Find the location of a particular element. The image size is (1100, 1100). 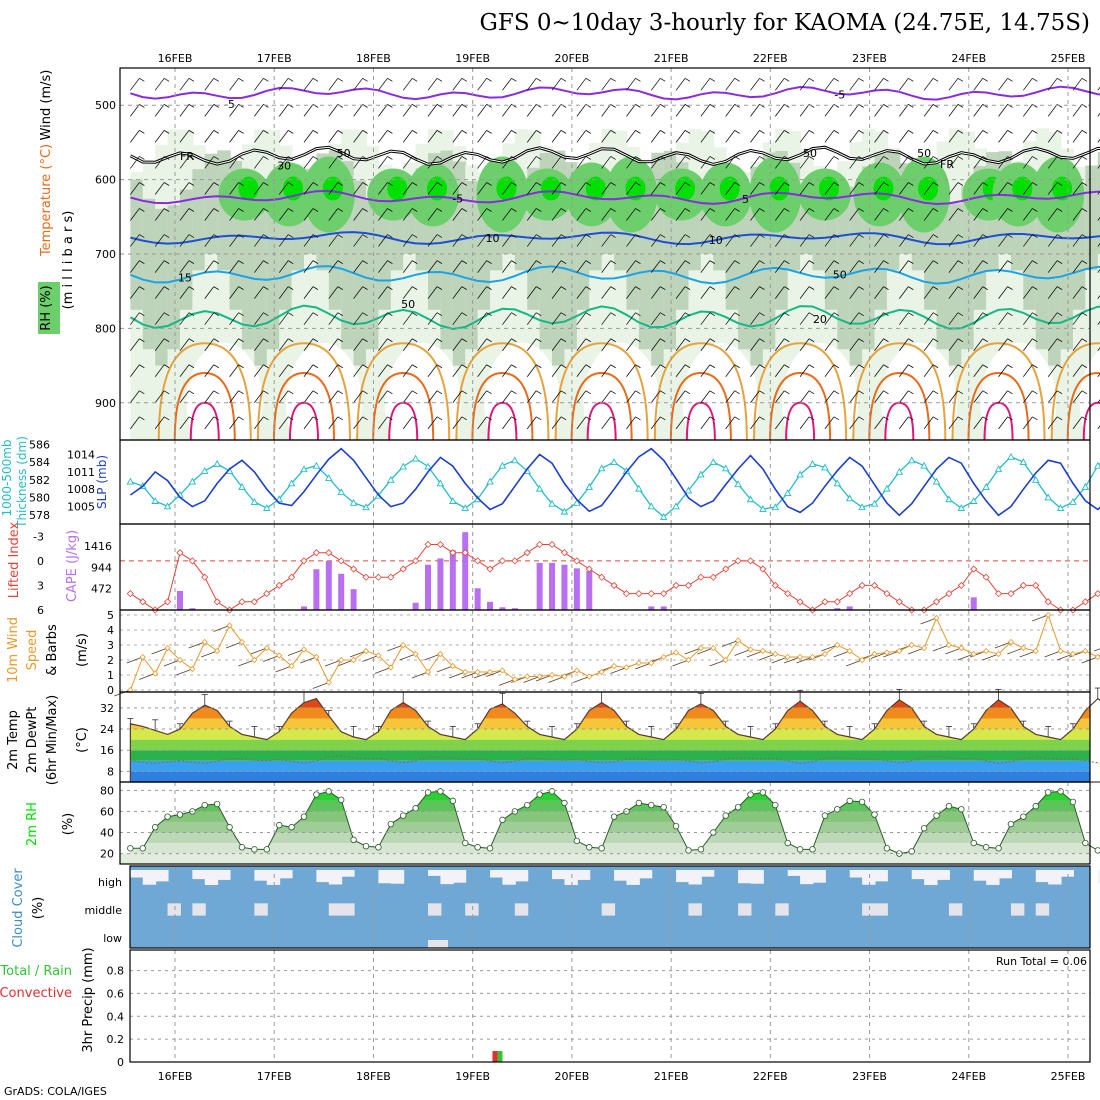

rh-panel-frame is located at coordinates (605, 823).